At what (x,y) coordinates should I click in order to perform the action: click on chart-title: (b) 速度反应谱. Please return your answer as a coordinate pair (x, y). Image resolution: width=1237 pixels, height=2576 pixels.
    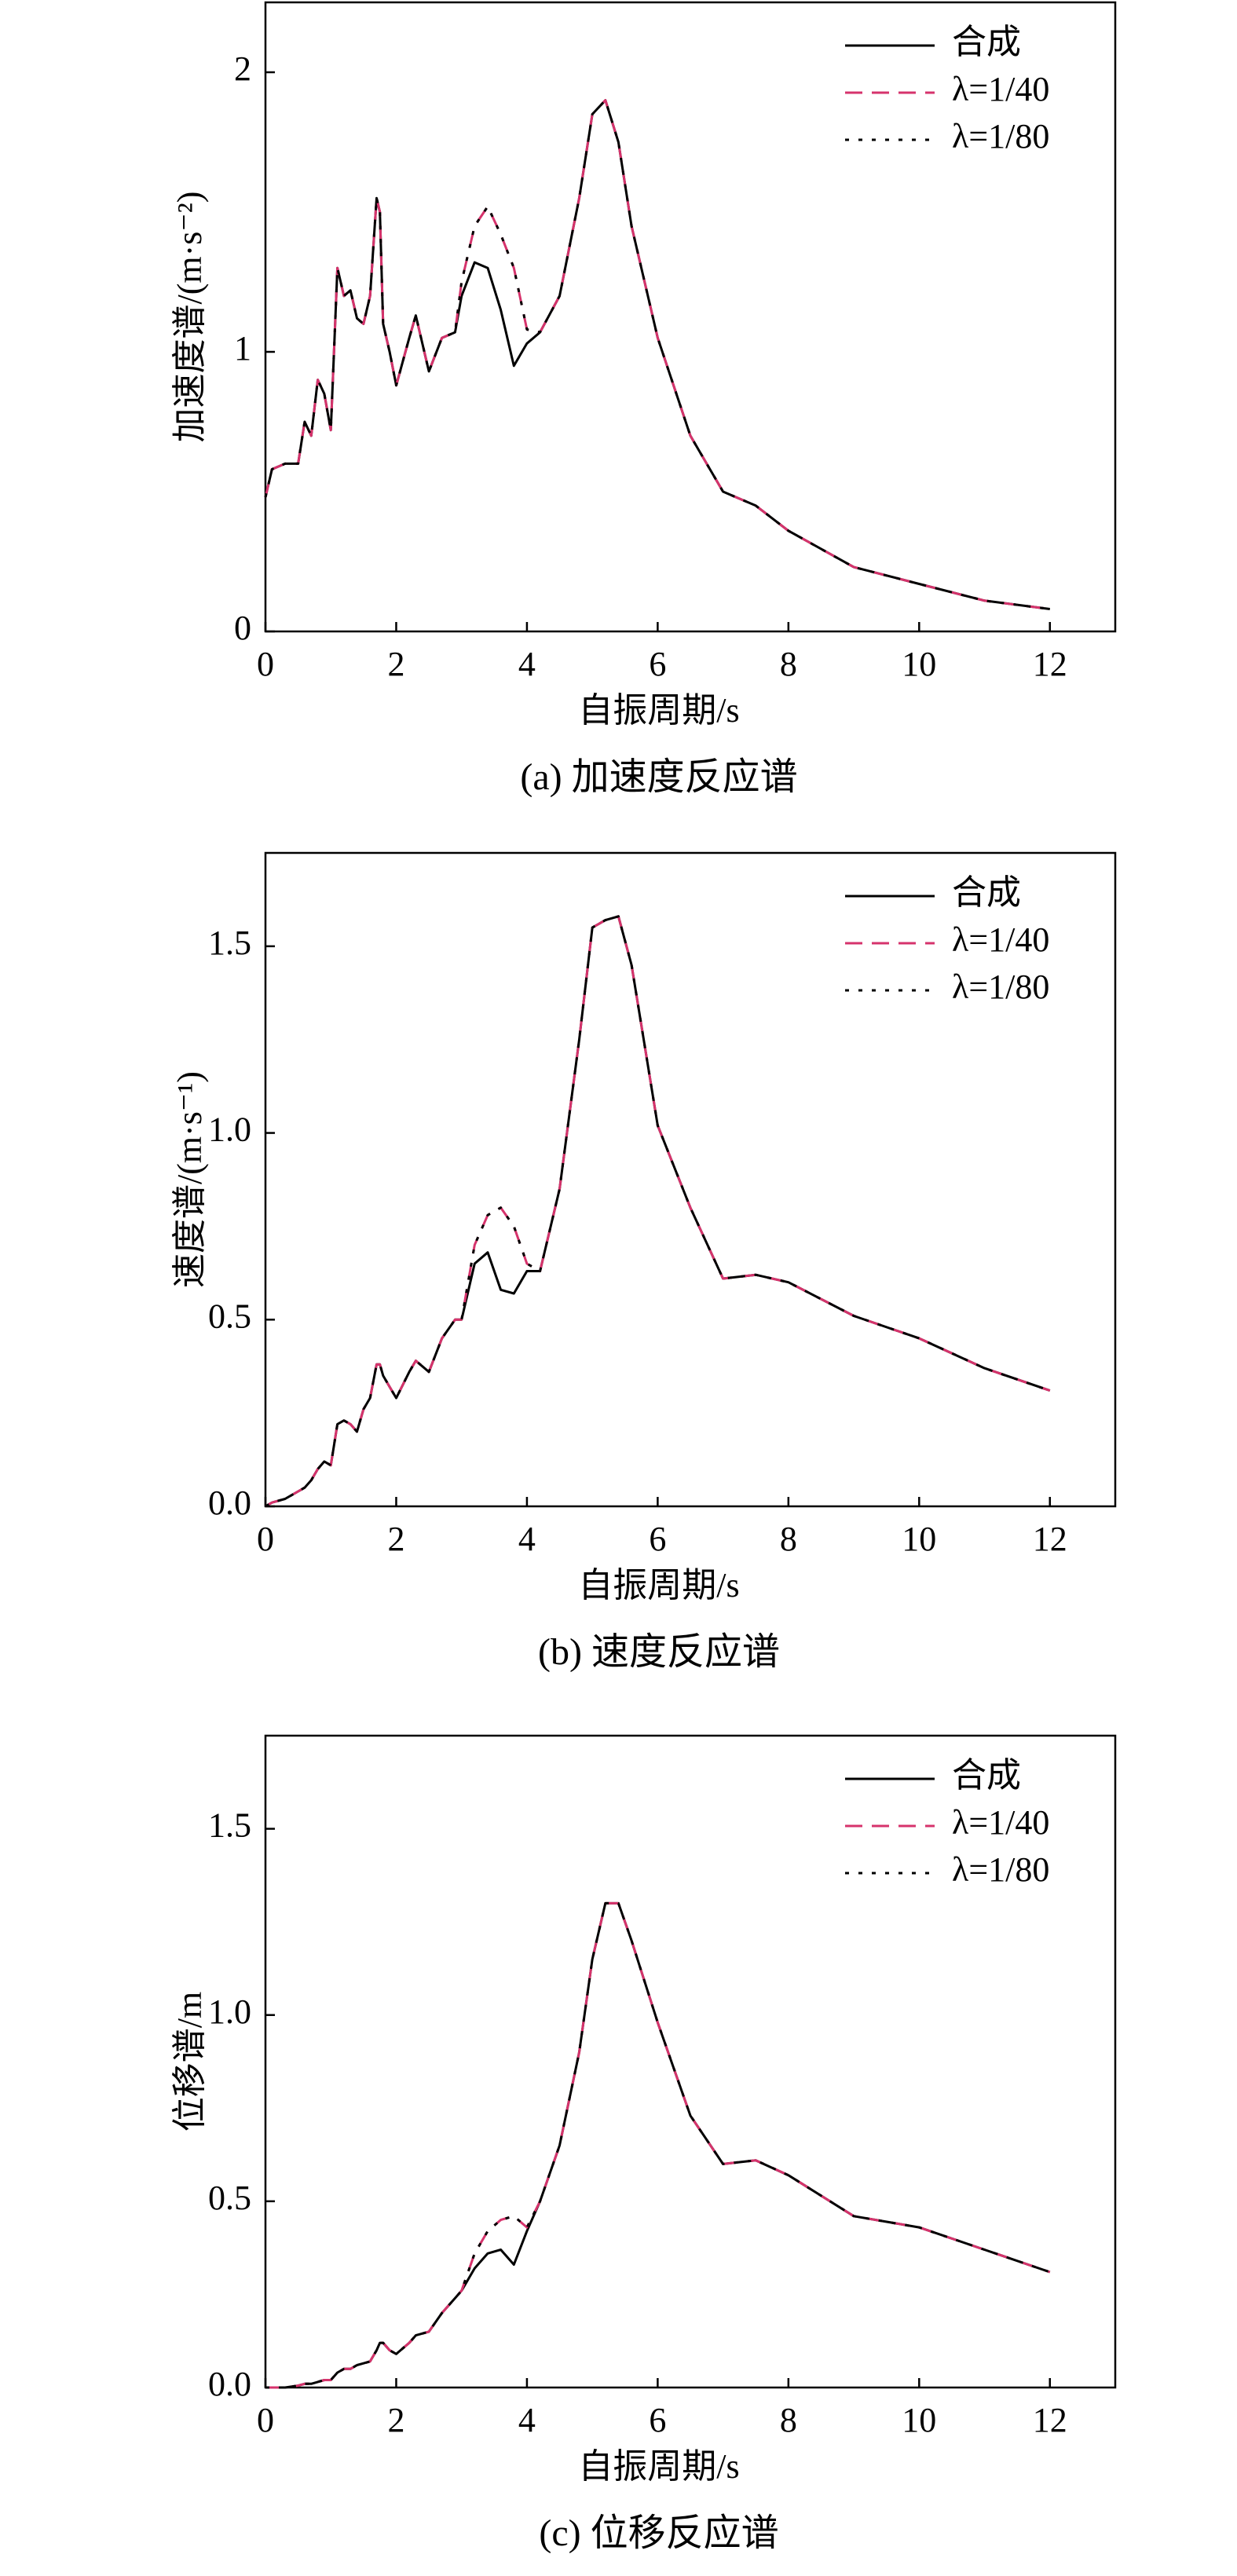
    Looking at the image, I should click on (659, 1652).